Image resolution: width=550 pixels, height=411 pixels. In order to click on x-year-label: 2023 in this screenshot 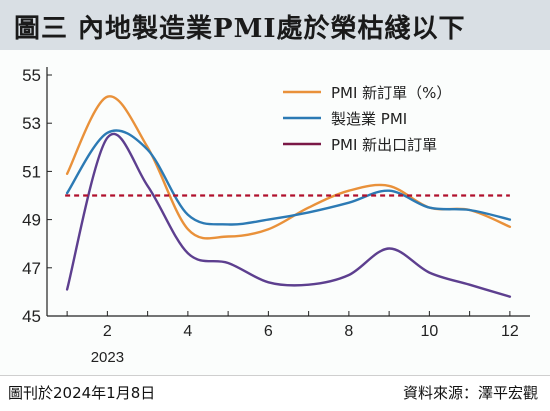, I will do `click(107, 357)`.